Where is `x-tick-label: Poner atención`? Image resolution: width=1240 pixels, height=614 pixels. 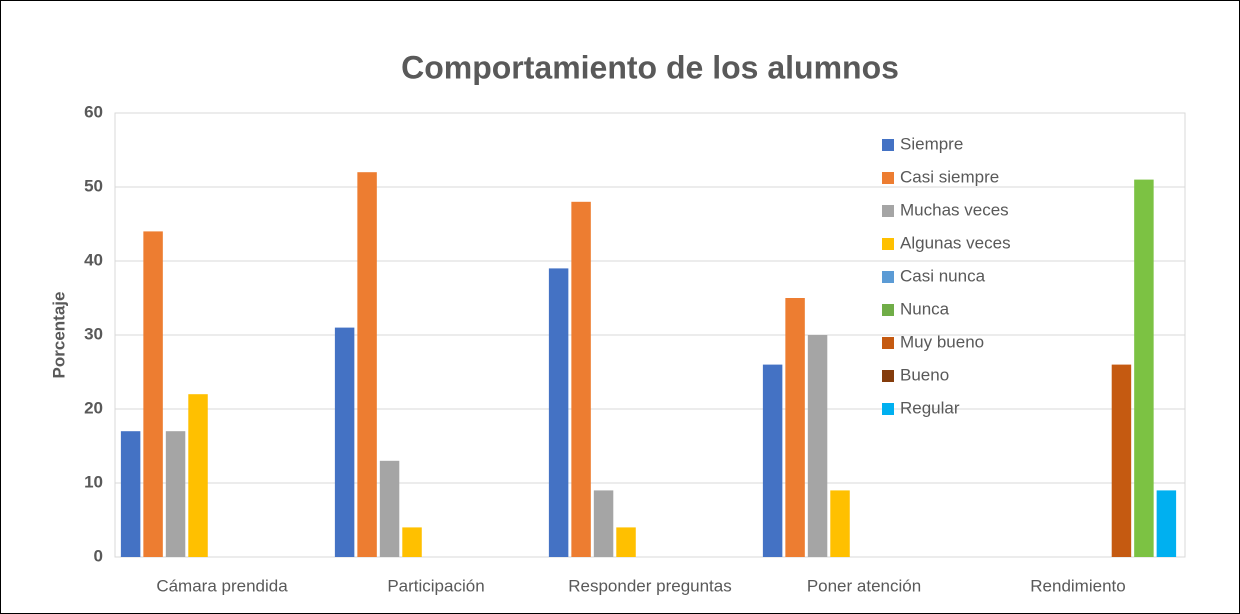 x-tick-label: Poner atención is located at coordinates (864, 585).